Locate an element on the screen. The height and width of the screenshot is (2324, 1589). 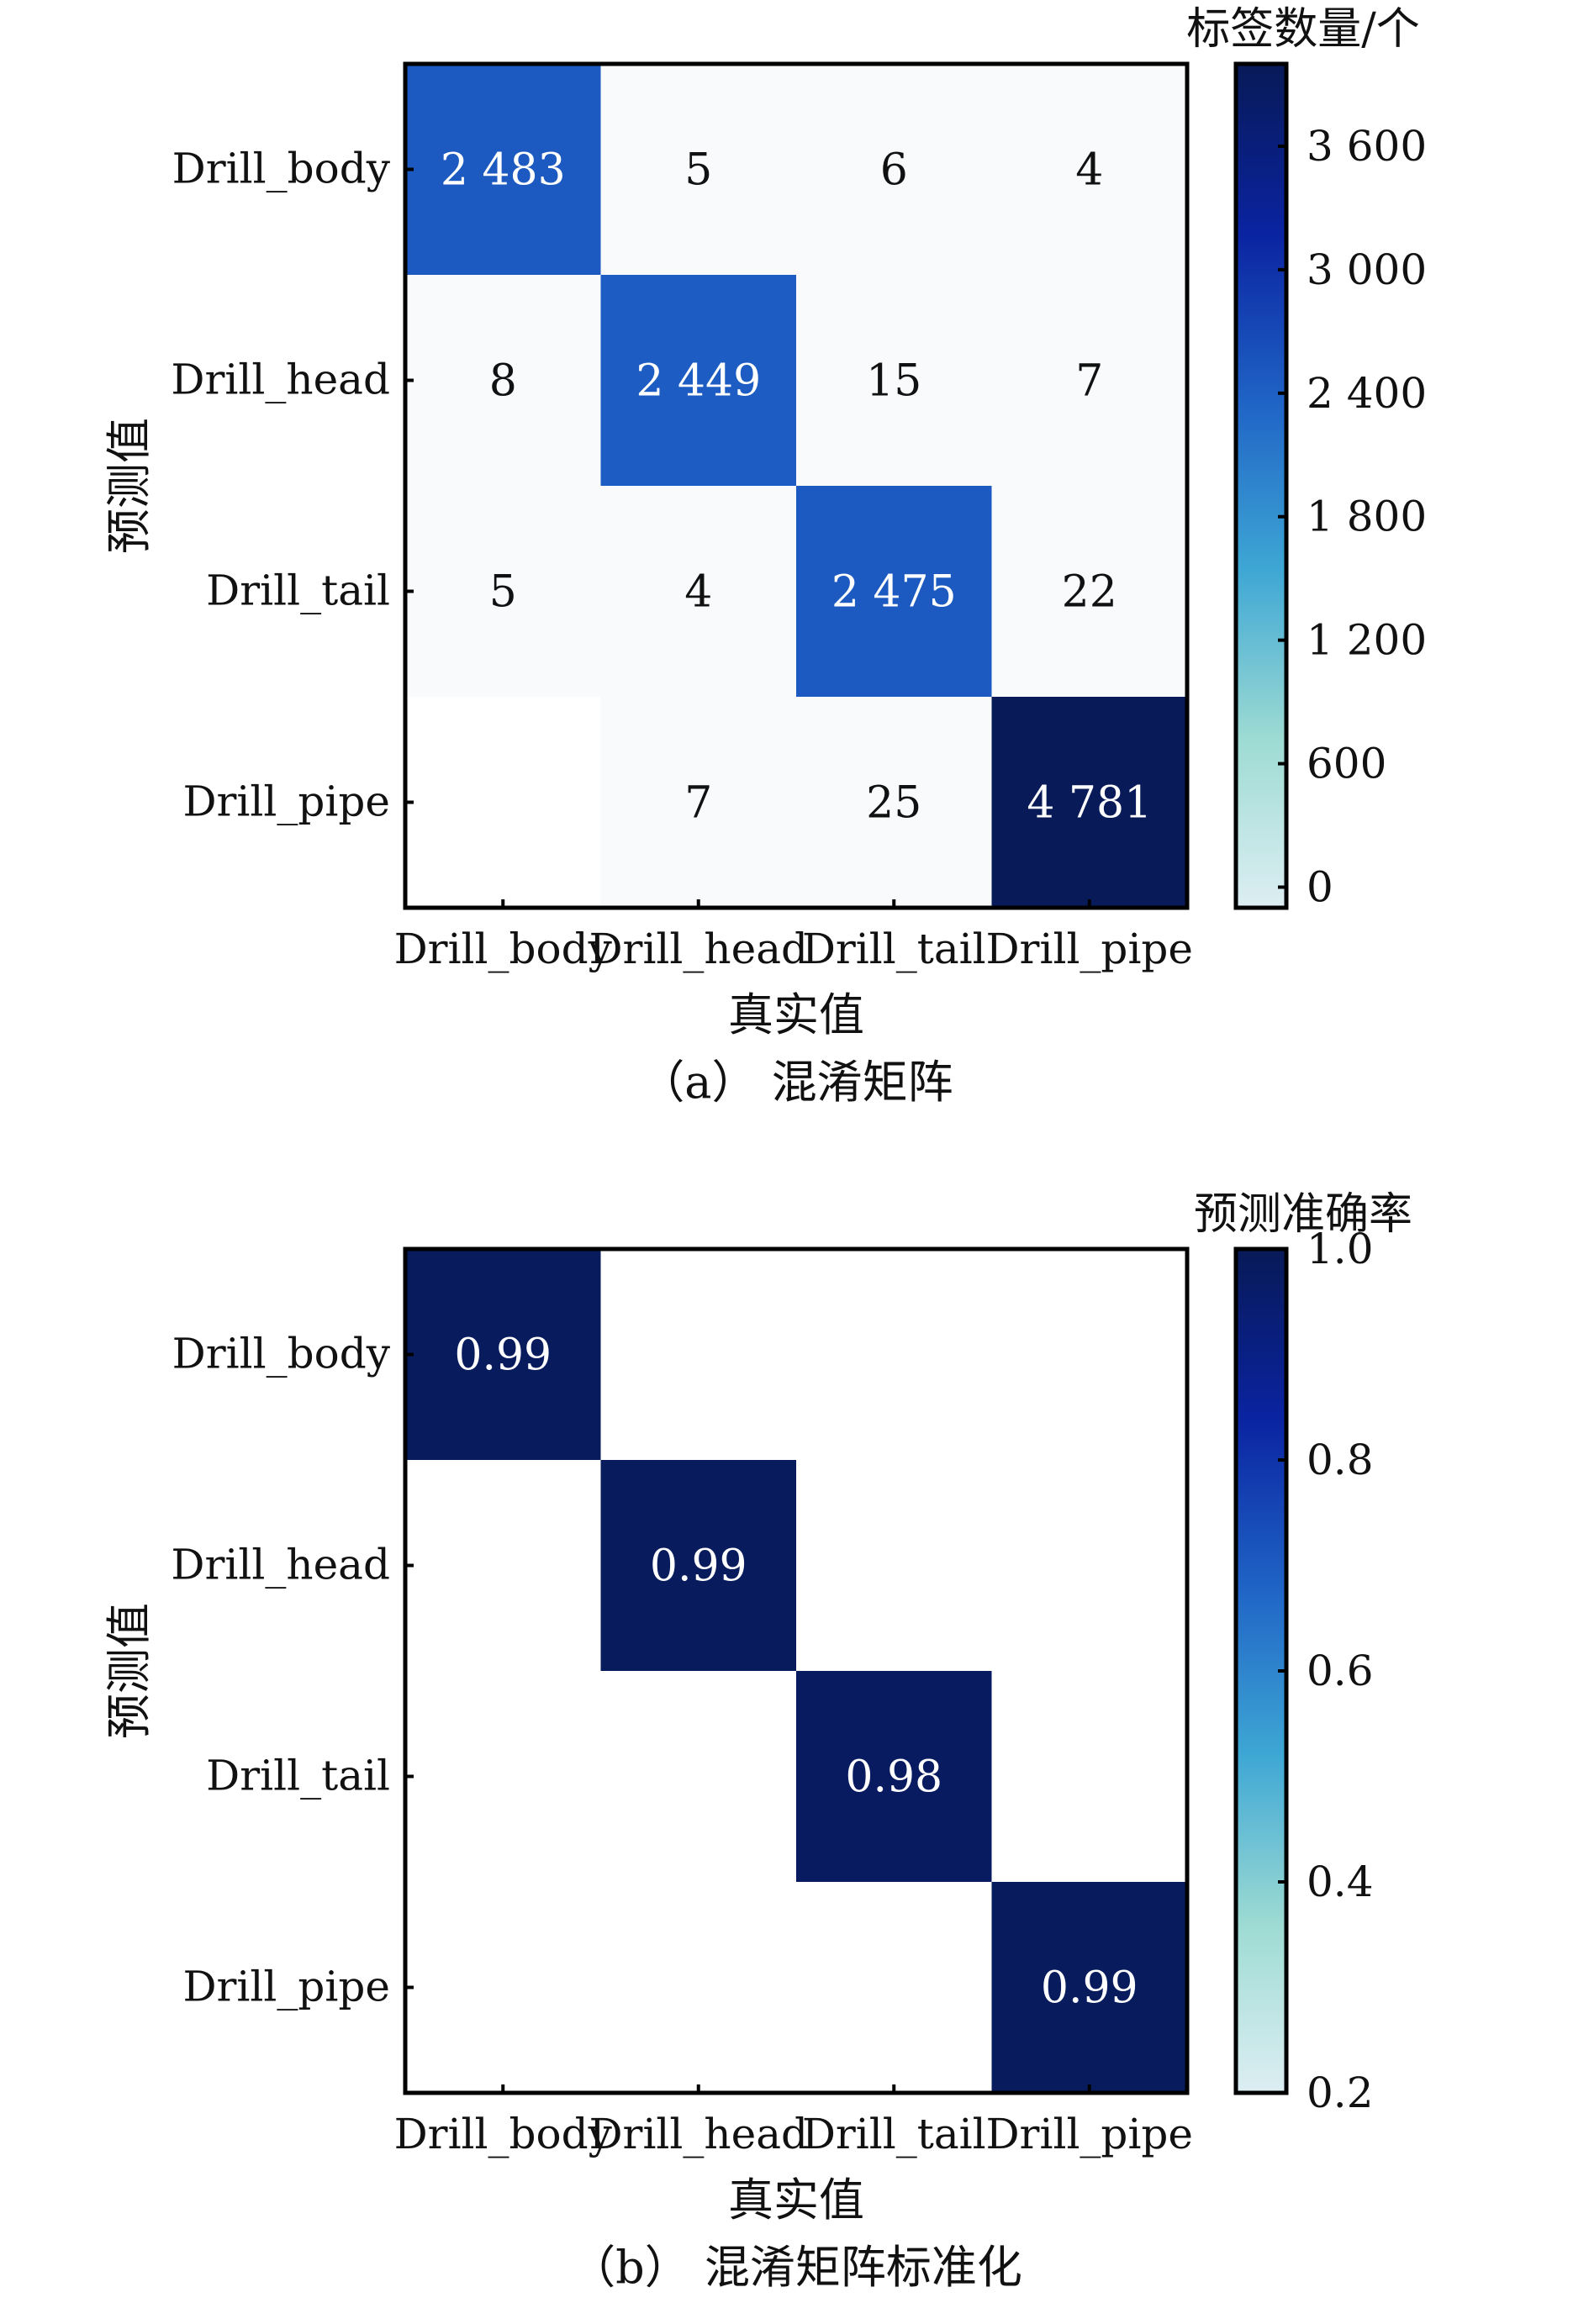
colorbar-tick-label: 3 000 is located at coordinates (1367, 269).